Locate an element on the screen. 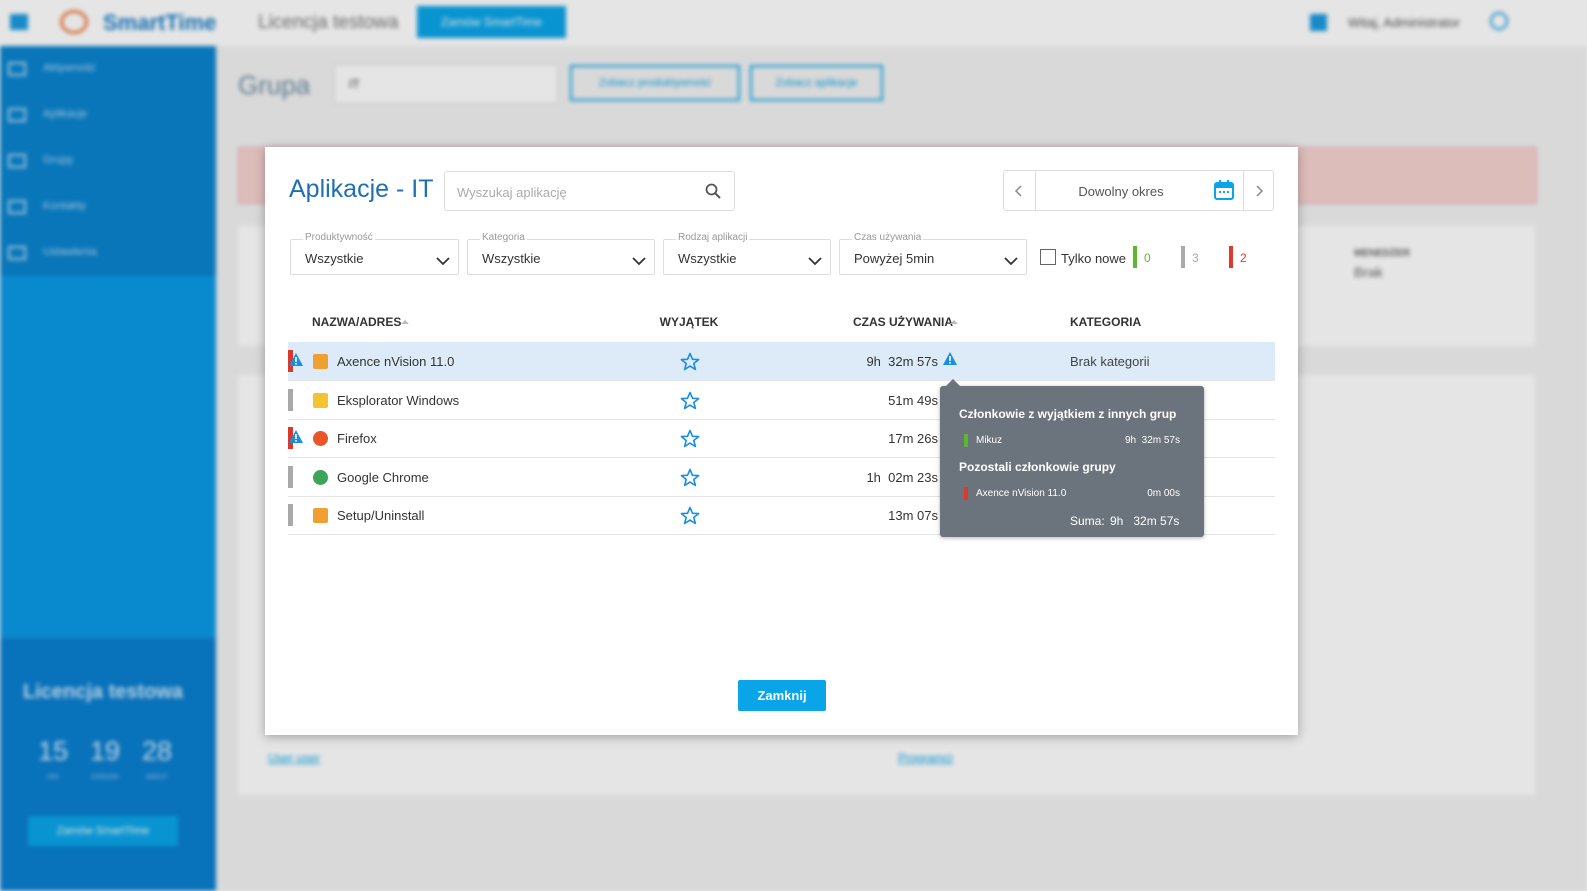 Image resolution: width=1587 pixels, height=891 pixels. category: Brak kategorii is located at coordinates (1110, 361).